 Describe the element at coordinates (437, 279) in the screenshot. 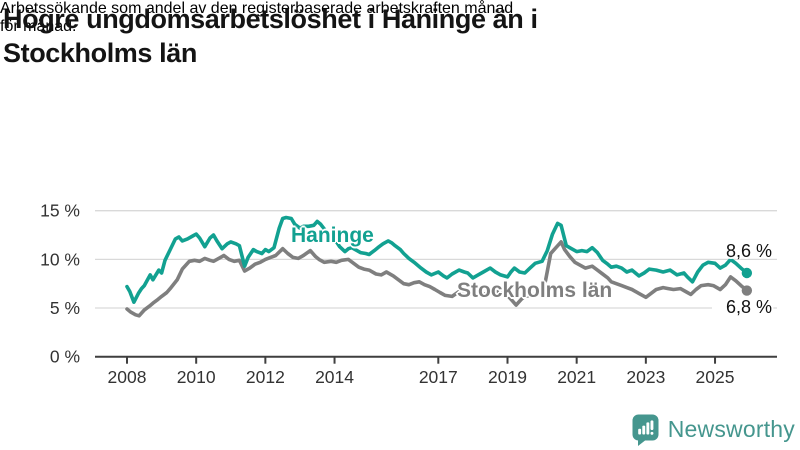

I see `series-line-stockholms-l-n` at that location.